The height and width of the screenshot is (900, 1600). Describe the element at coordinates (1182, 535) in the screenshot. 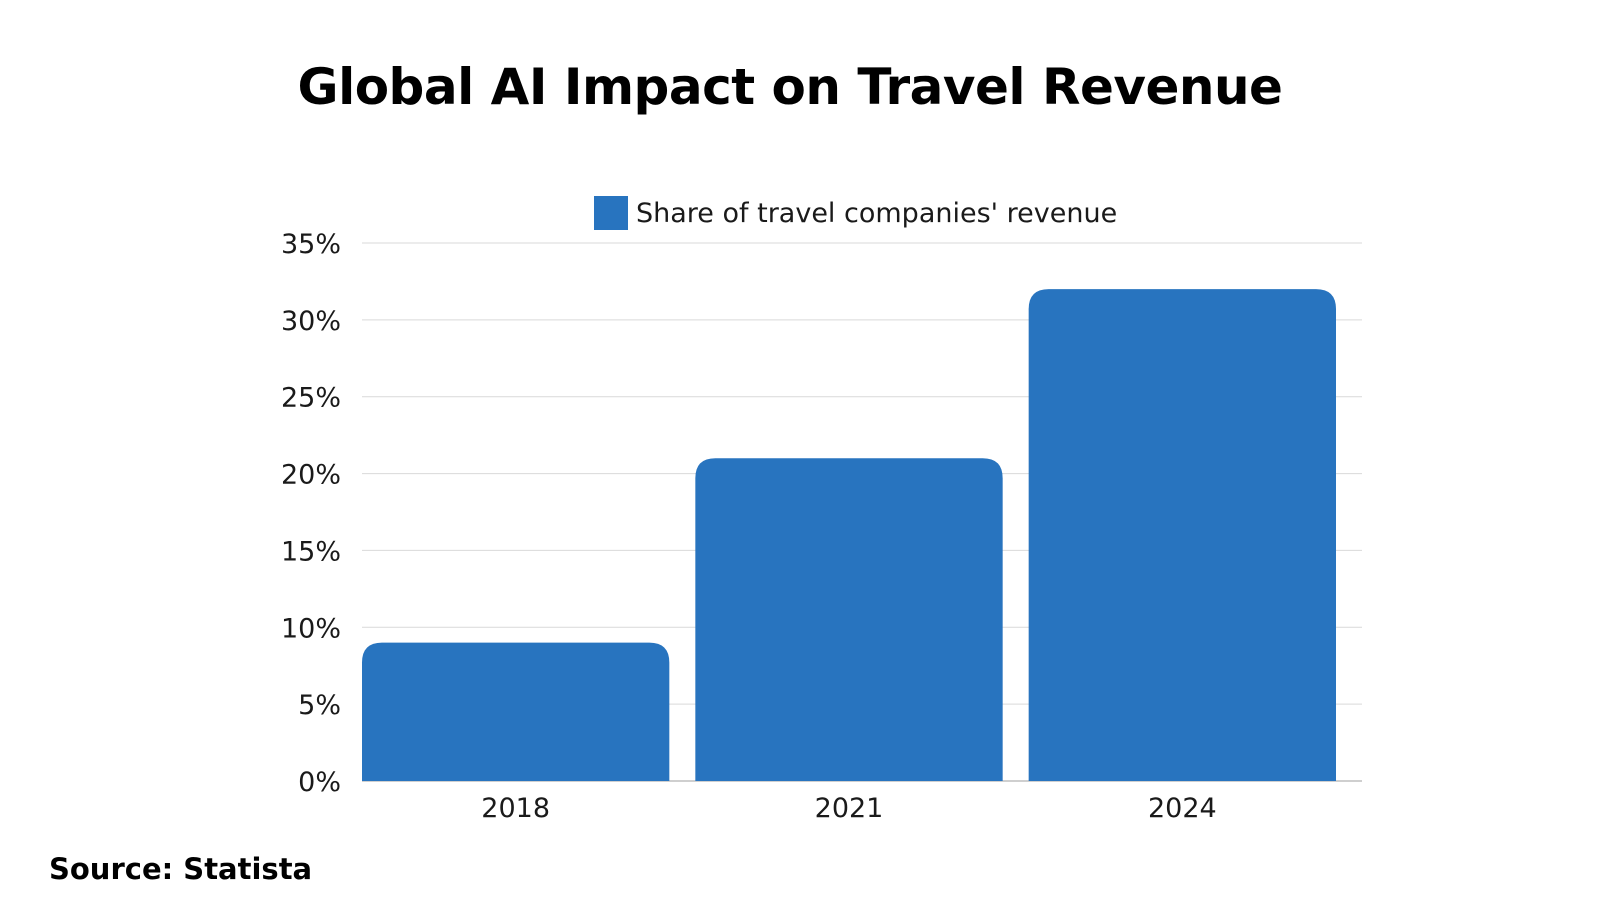

I see `bar-2024` at that location.